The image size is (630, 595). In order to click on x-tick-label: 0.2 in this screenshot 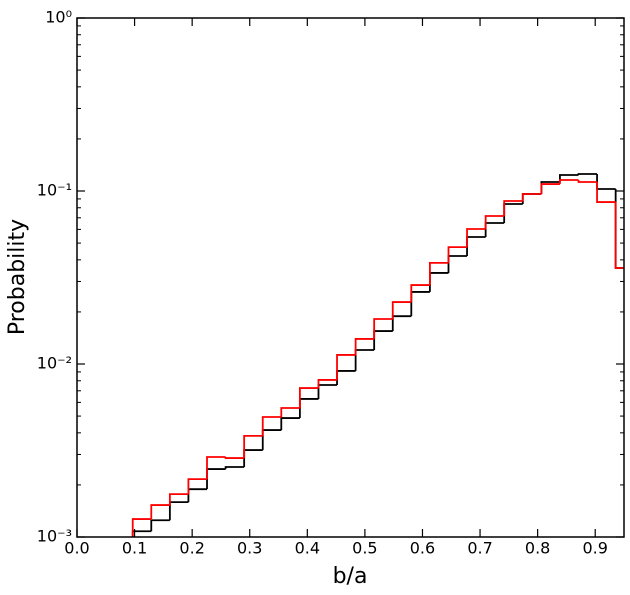, I will do `click(191, 548)`.